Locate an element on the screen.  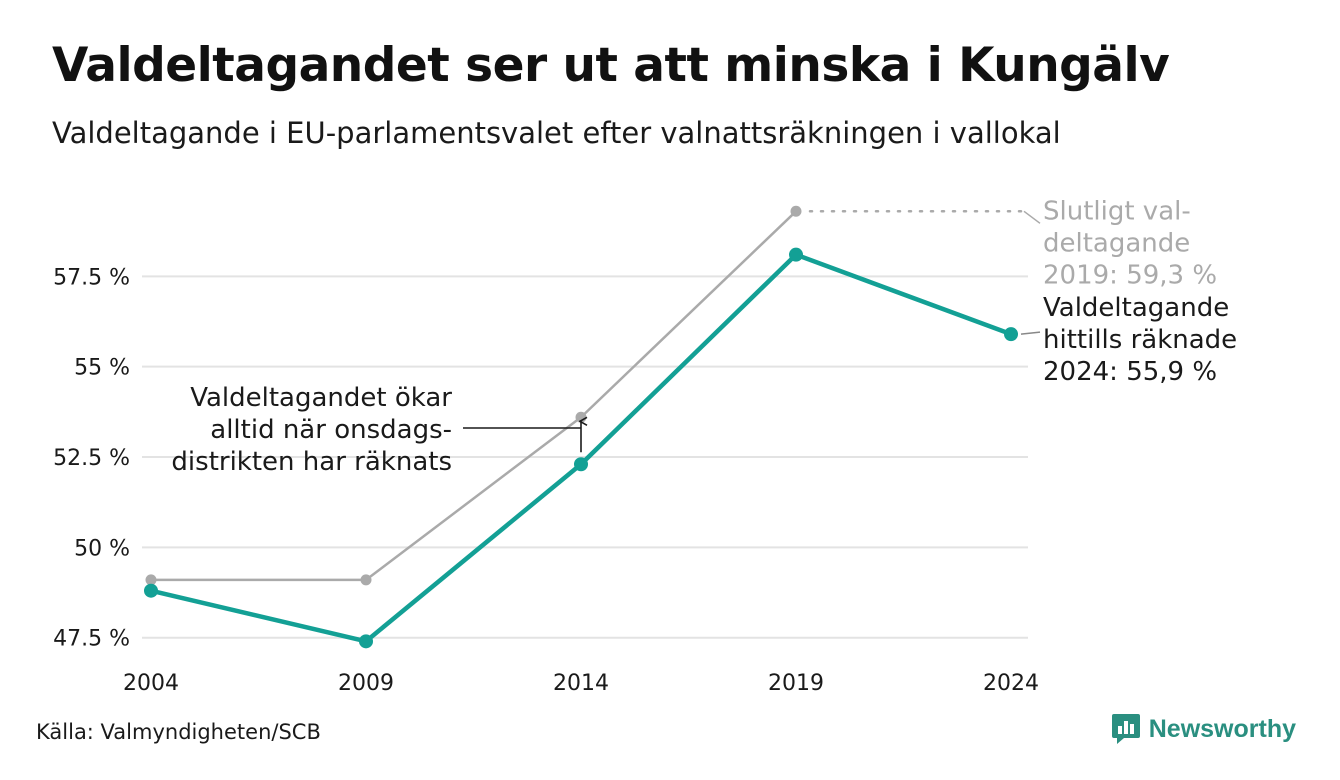
y-tick-label: 52.5 % is located at coordinates (91, 458).